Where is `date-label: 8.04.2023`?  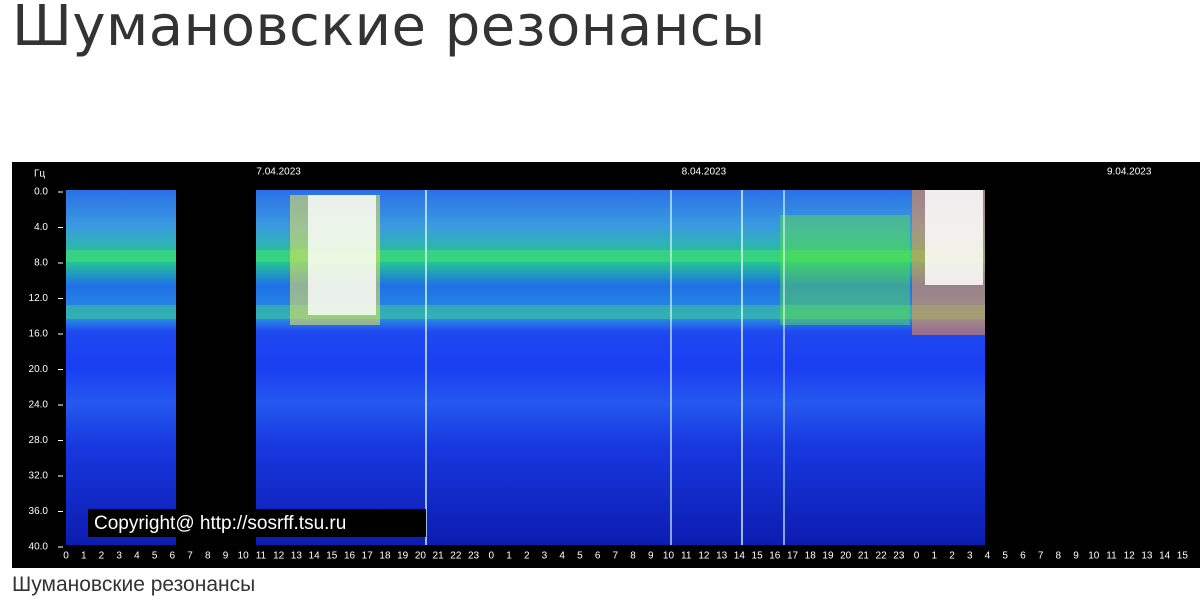 date-label: 8.04.2023 is located at coordinates (704, 172).